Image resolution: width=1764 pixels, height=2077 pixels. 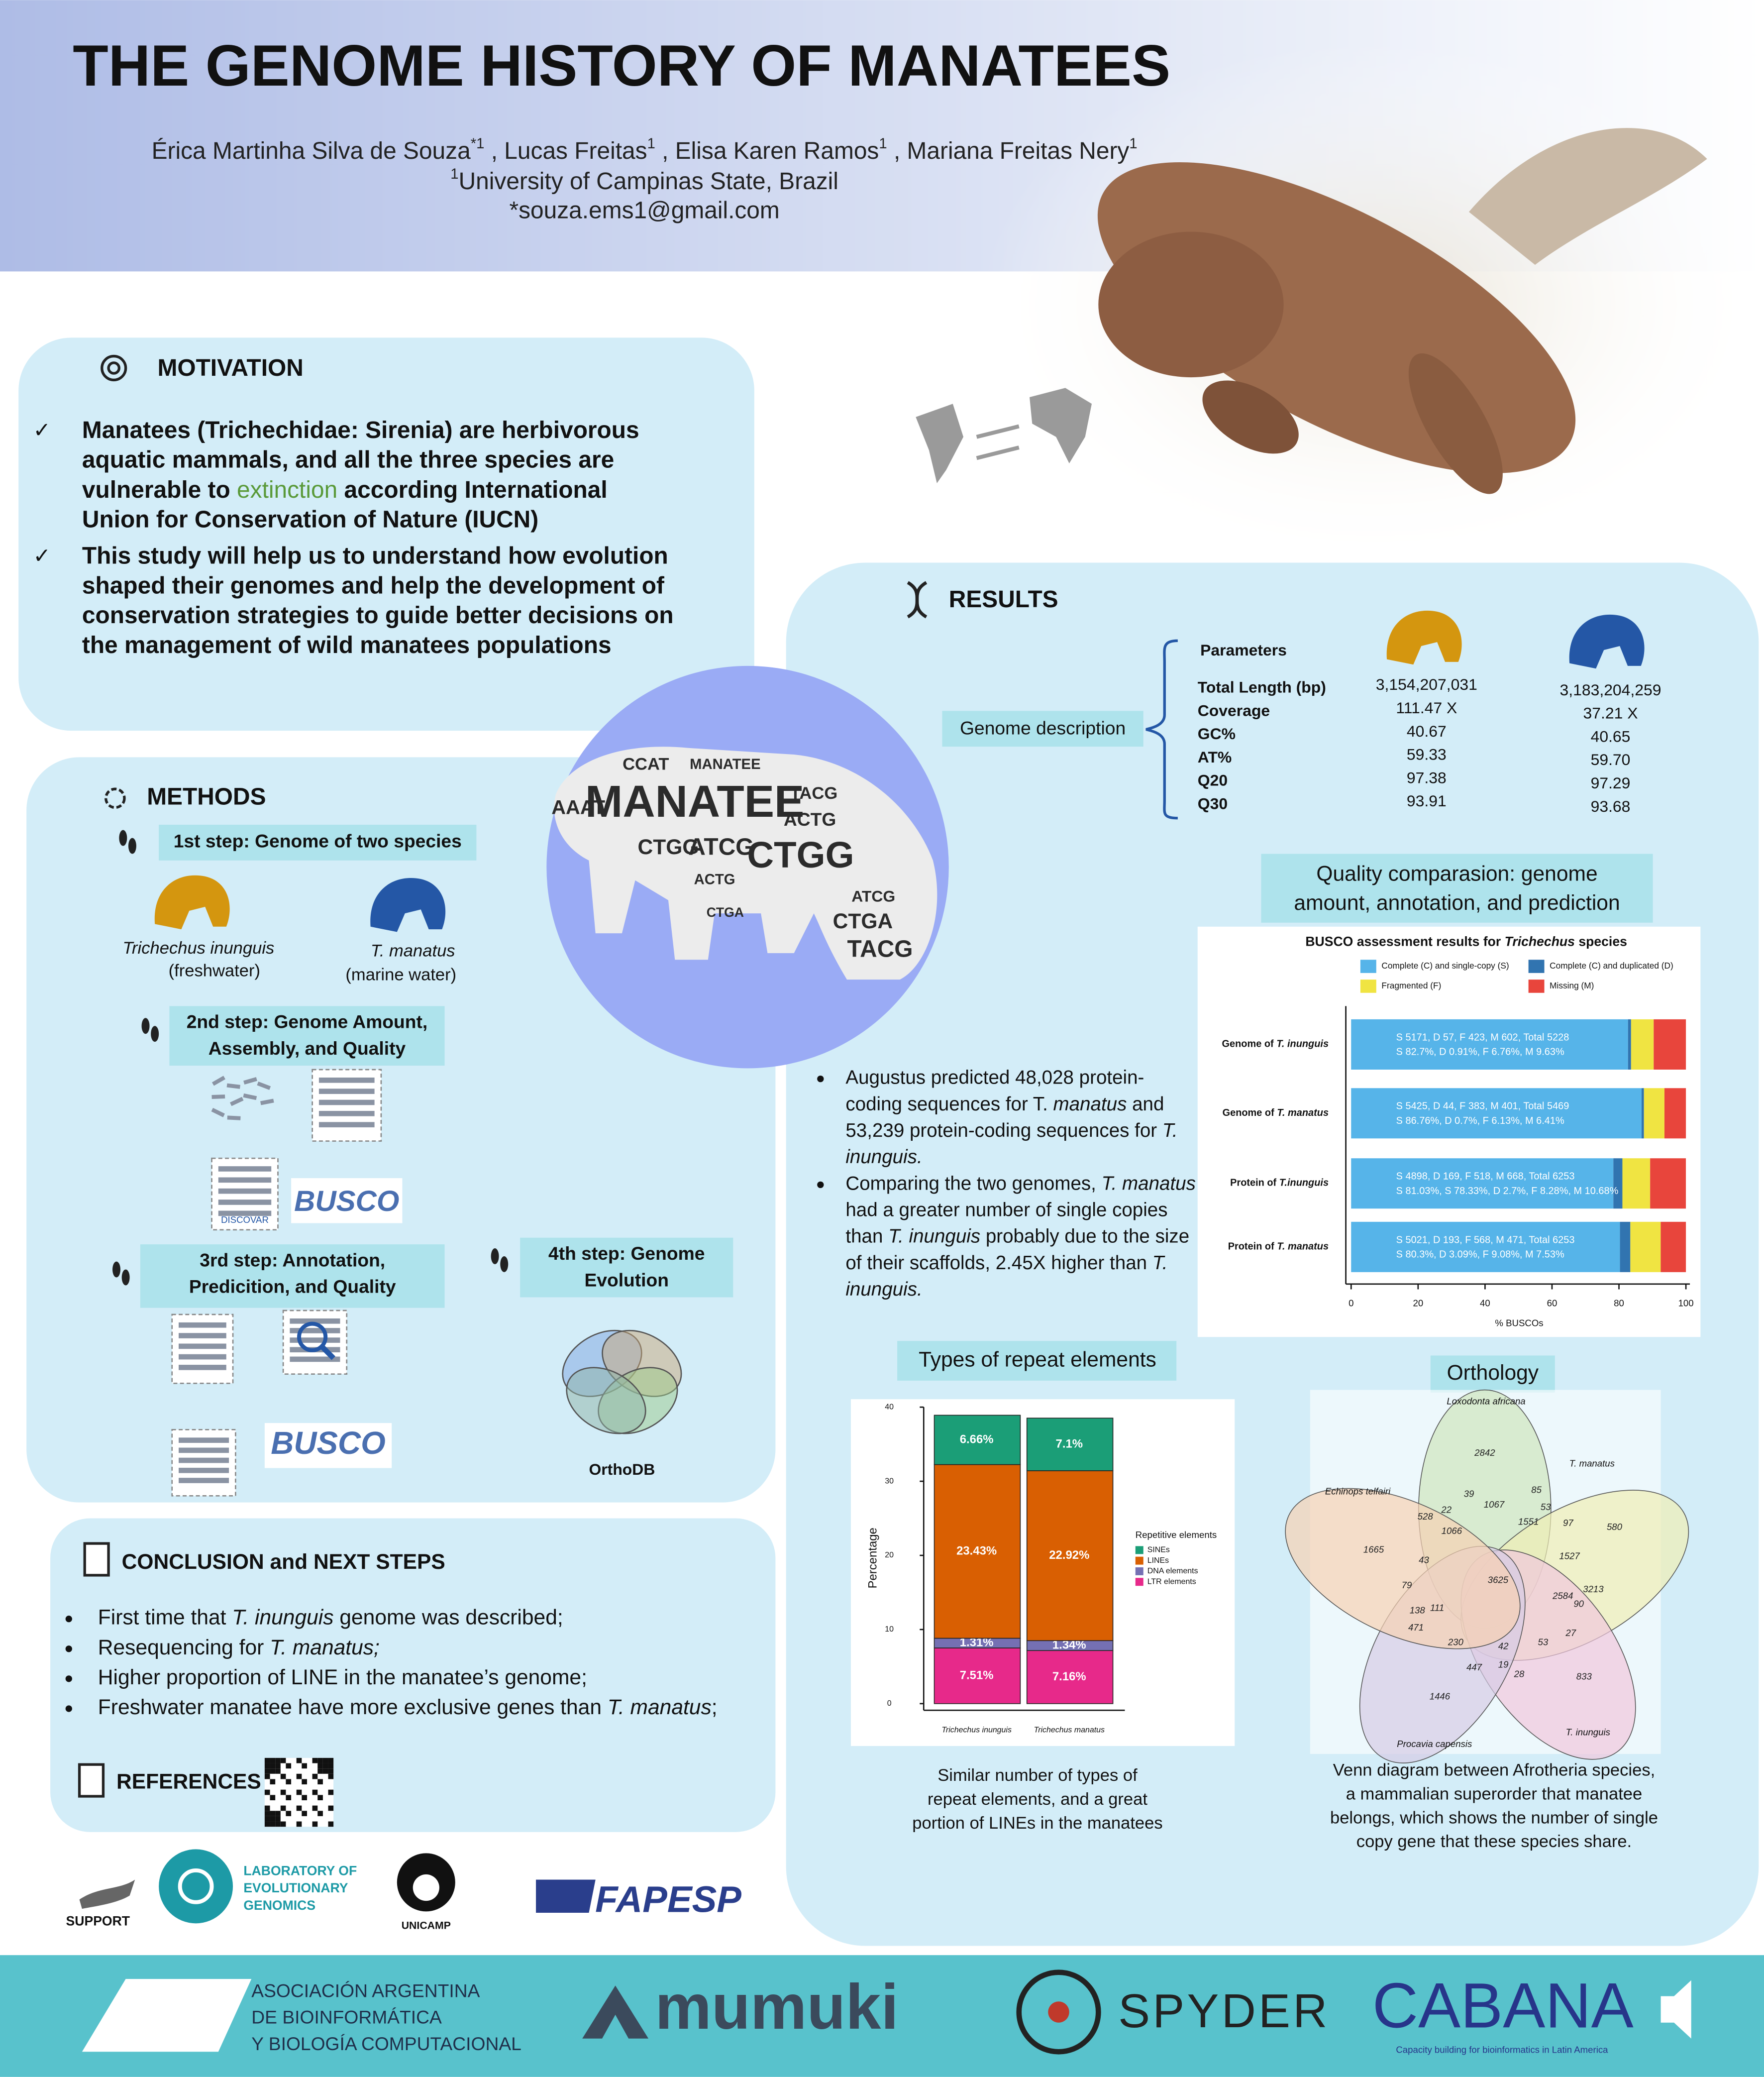 I want to click on legend-label: SINEs, so click(x=1158, y=1550).